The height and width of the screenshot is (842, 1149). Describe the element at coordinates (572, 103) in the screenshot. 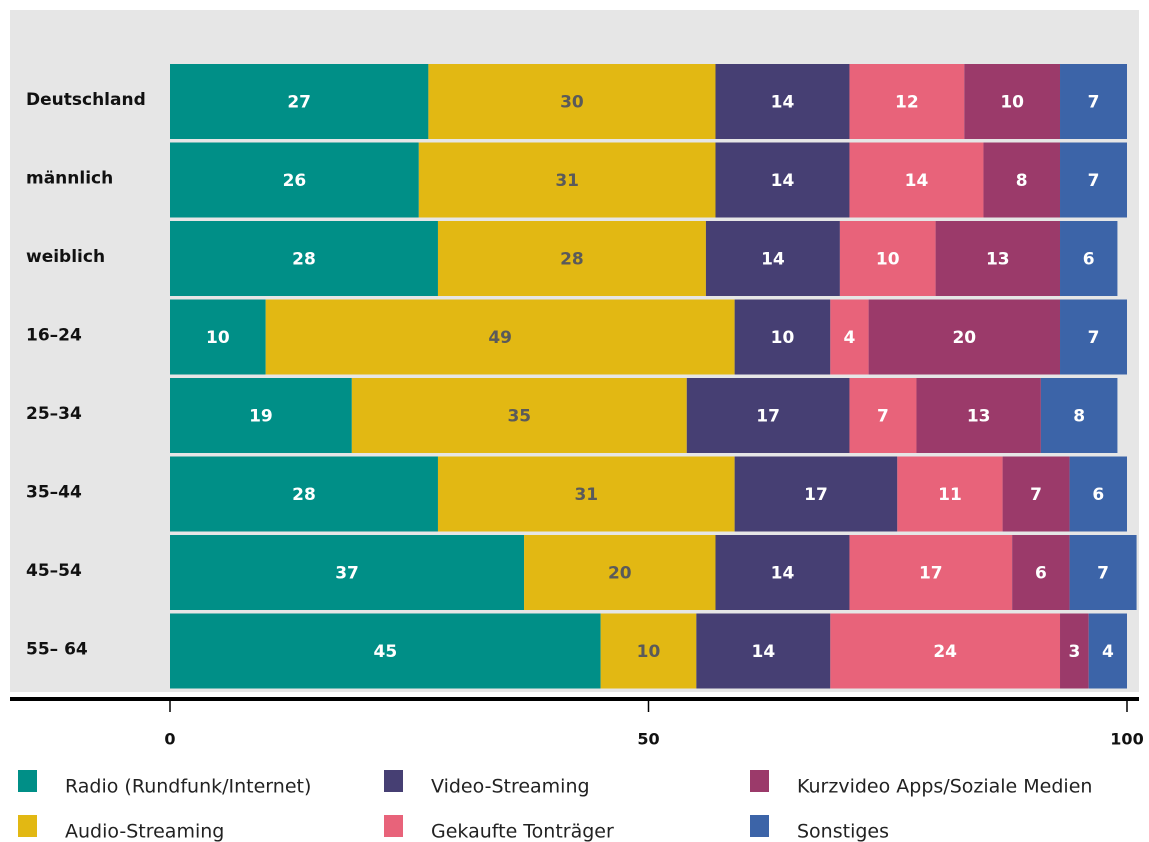

I see `value-label: 30` at that location.